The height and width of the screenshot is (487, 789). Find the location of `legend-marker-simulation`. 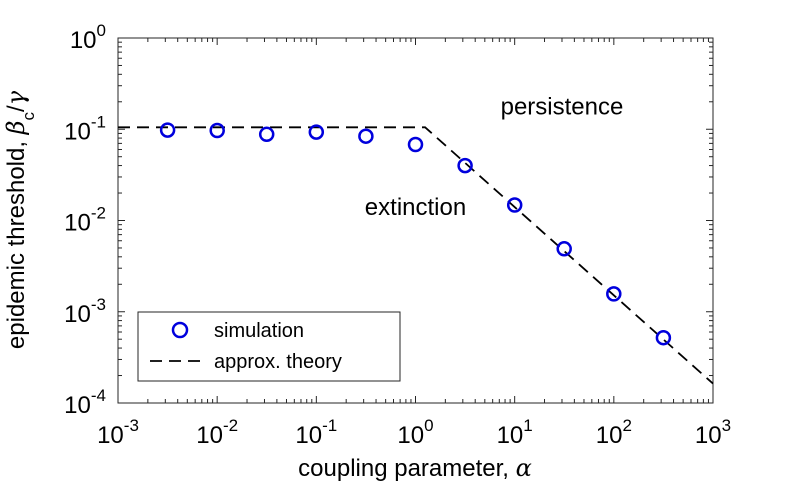

legend-marker-simulation is located at coordinates (180, 330).